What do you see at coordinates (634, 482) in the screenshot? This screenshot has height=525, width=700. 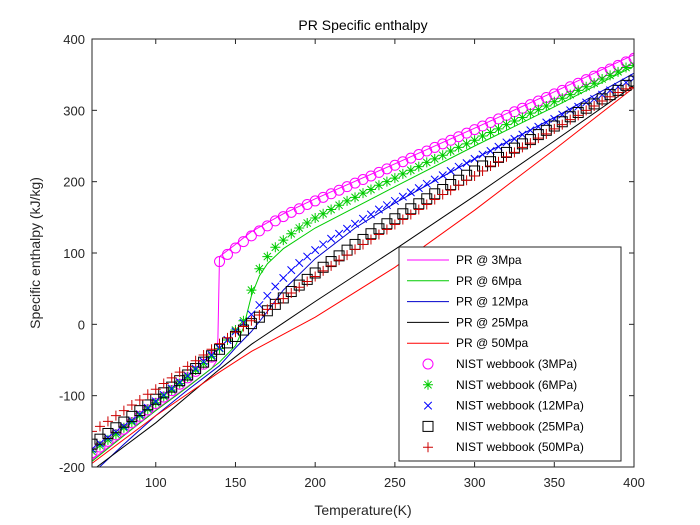 I see `x-tick-label: 400` at bounding box center [634, 482].